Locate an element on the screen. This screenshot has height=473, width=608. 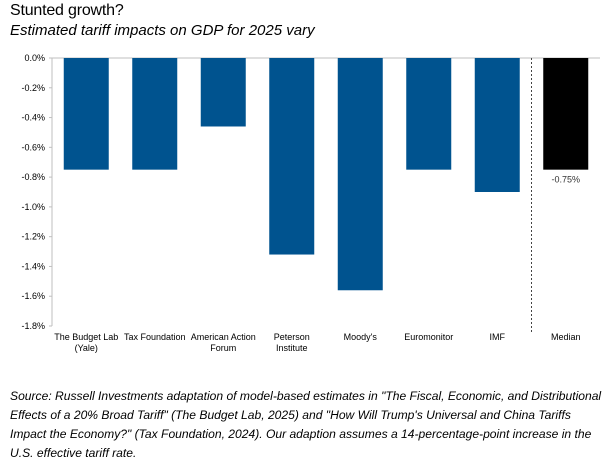
y-tick-label: -0.6% is located at coordinates (33, 147).